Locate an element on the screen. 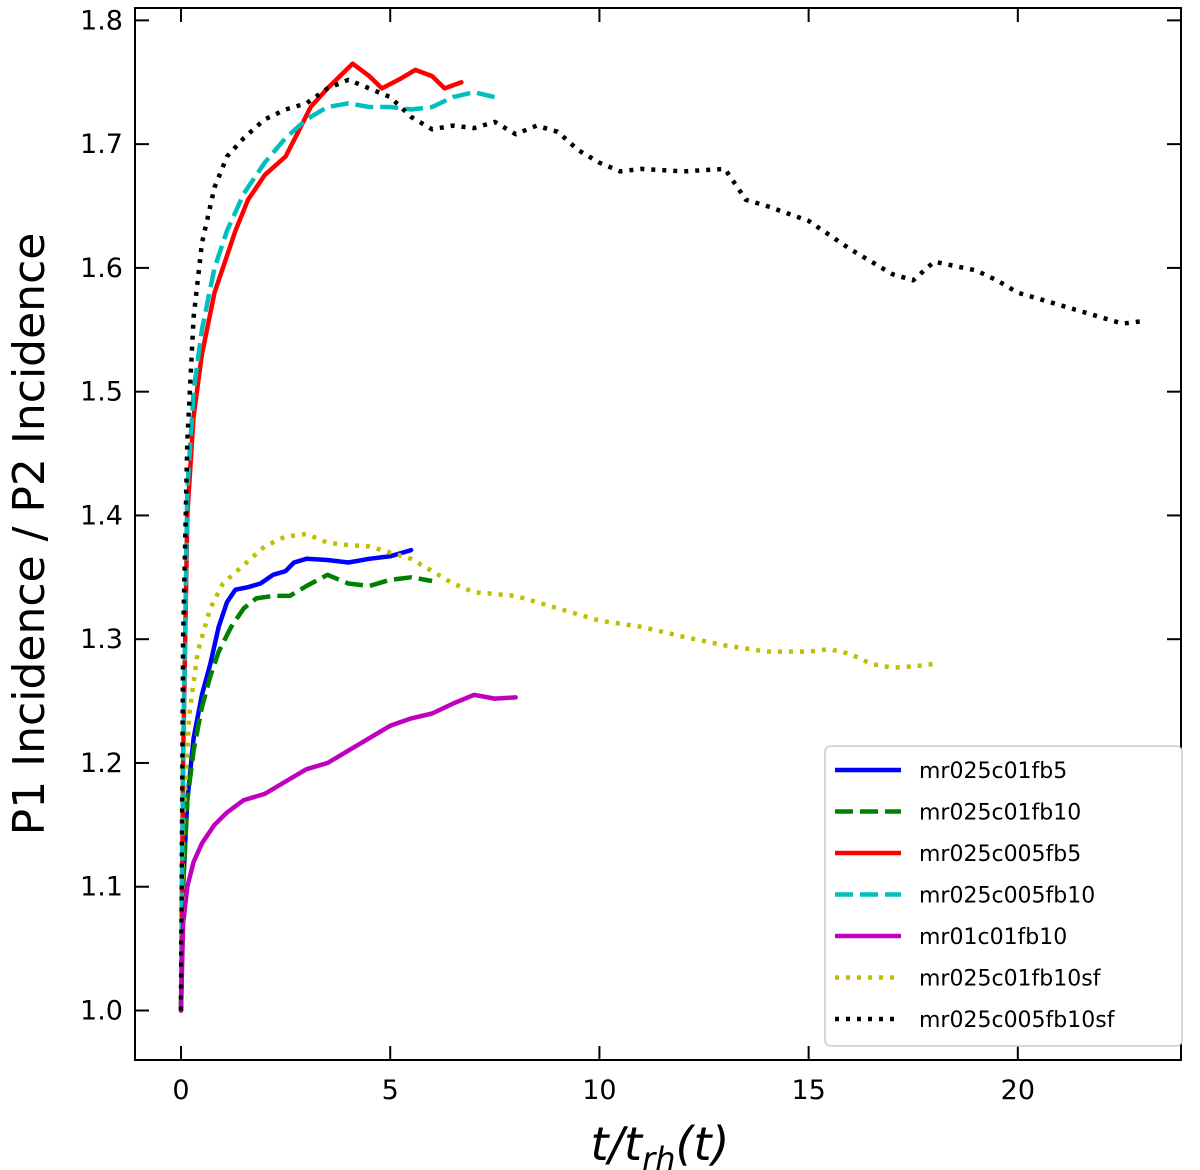 The image size is (1200, 1170). y-tick-label: 1.3 is located at coordinates (101, 639).